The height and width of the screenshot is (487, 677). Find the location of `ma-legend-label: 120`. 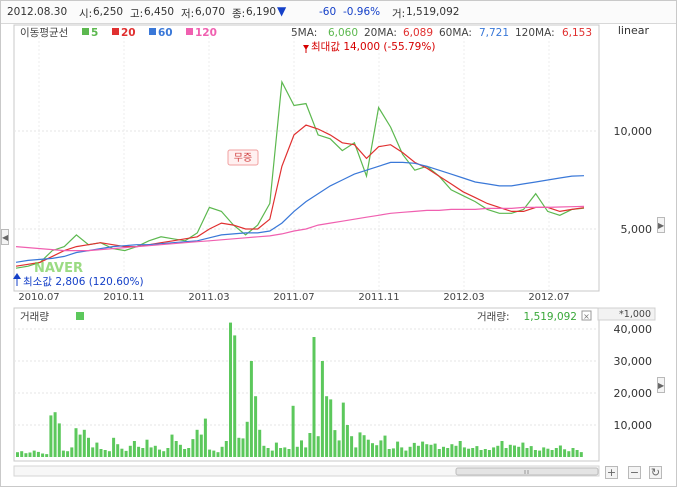

ma-legend-label: 120 is located at coordinates (206, 33).